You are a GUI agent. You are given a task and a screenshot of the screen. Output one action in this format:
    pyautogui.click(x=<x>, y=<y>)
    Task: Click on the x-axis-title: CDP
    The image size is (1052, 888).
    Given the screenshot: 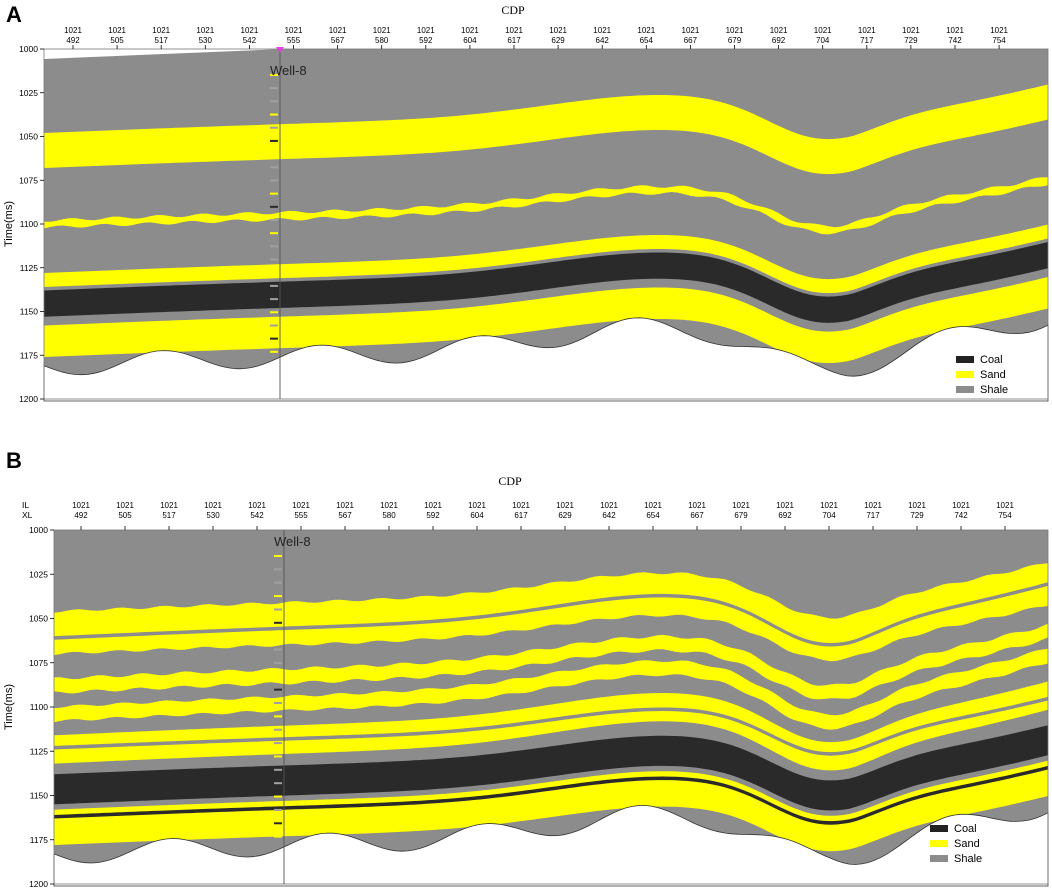 What is the action you would take?
    pyautogui.click(x=513, y=10)
    